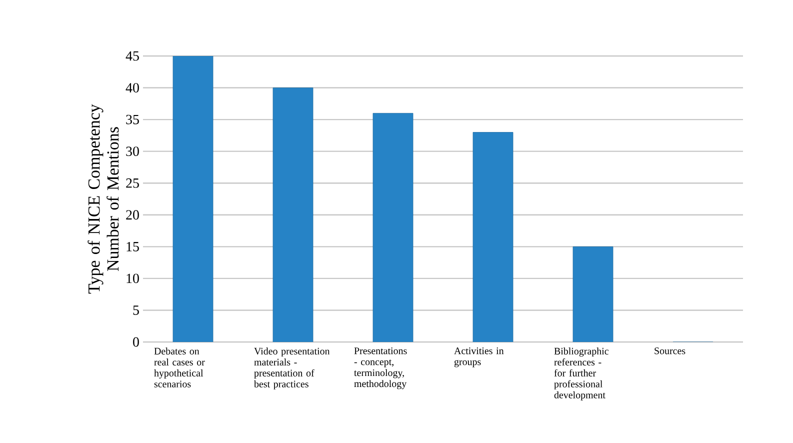 The height and width of the screenshot is (443, 793). I want to click on y-tick-label: 40, so click(132, 87).